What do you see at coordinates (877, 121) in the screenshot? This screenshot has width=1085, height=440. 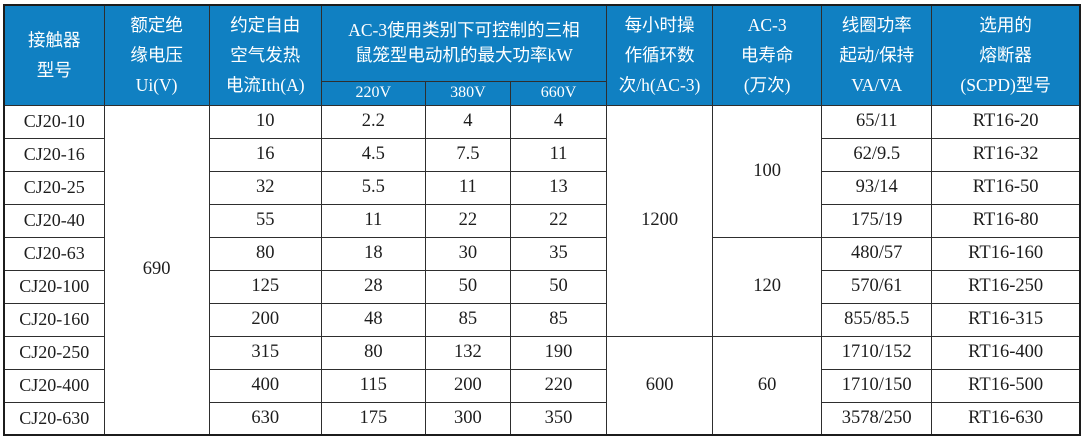 I see `cell-coil-power: 65/11` at bounding box center [877, 121].